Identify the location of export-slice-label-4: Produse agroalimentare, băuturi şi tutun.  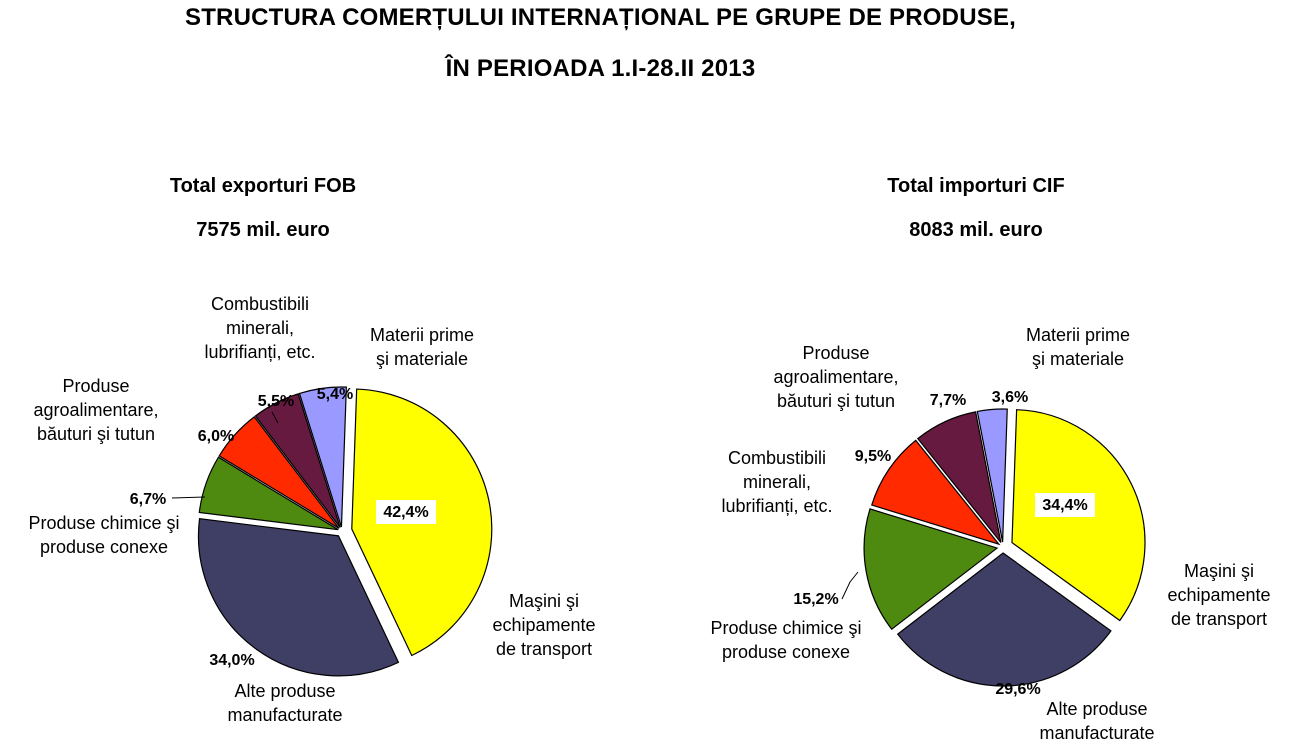
(95, 410).